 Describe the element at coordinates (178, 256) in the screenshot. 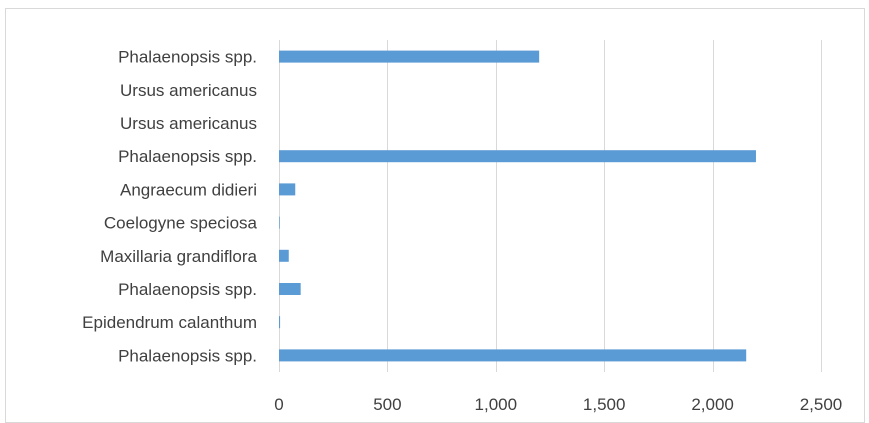

I see `category-label: Maxillaria grandiflora` at that location.